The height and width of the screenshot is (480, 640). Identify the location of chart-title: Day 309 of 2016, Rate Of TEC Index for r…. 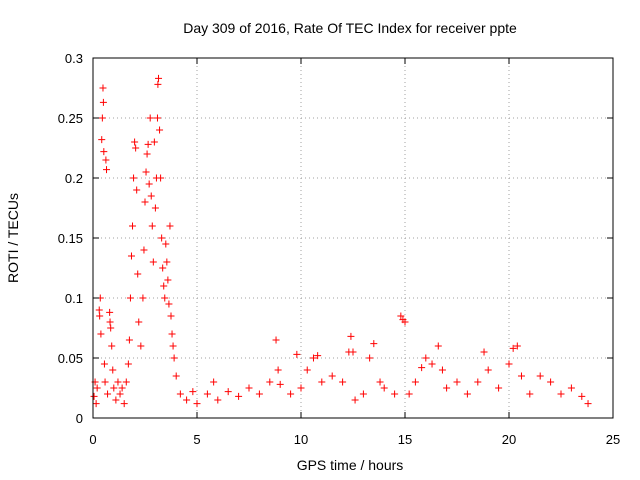
(350, 28).